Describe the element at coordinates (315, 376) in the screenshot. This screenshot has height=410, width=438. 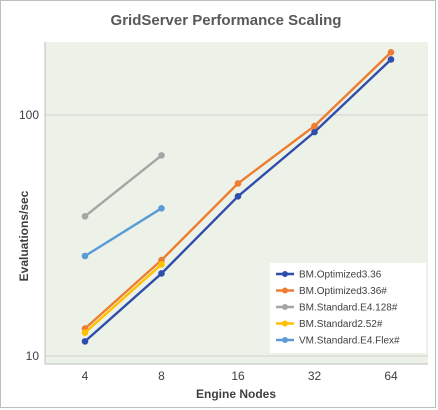
I see `x-tick-label: 32` at that location.